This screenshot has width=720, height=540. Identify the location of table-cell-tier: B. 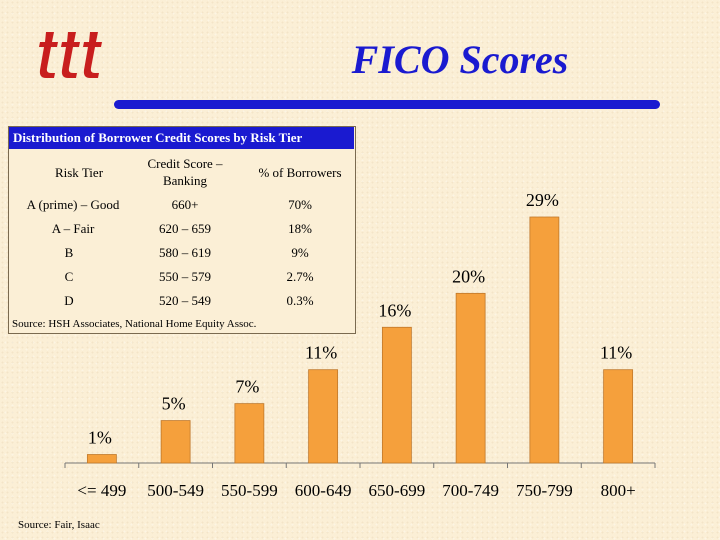
(69, 252).